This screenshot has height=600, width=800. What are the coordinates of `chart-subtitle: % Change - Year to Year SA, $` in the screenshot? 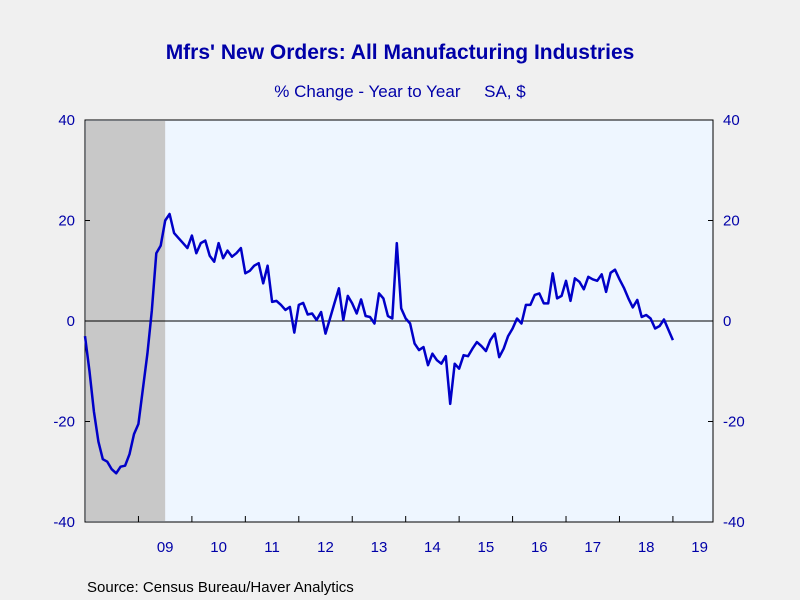 It's located at (400, 91).